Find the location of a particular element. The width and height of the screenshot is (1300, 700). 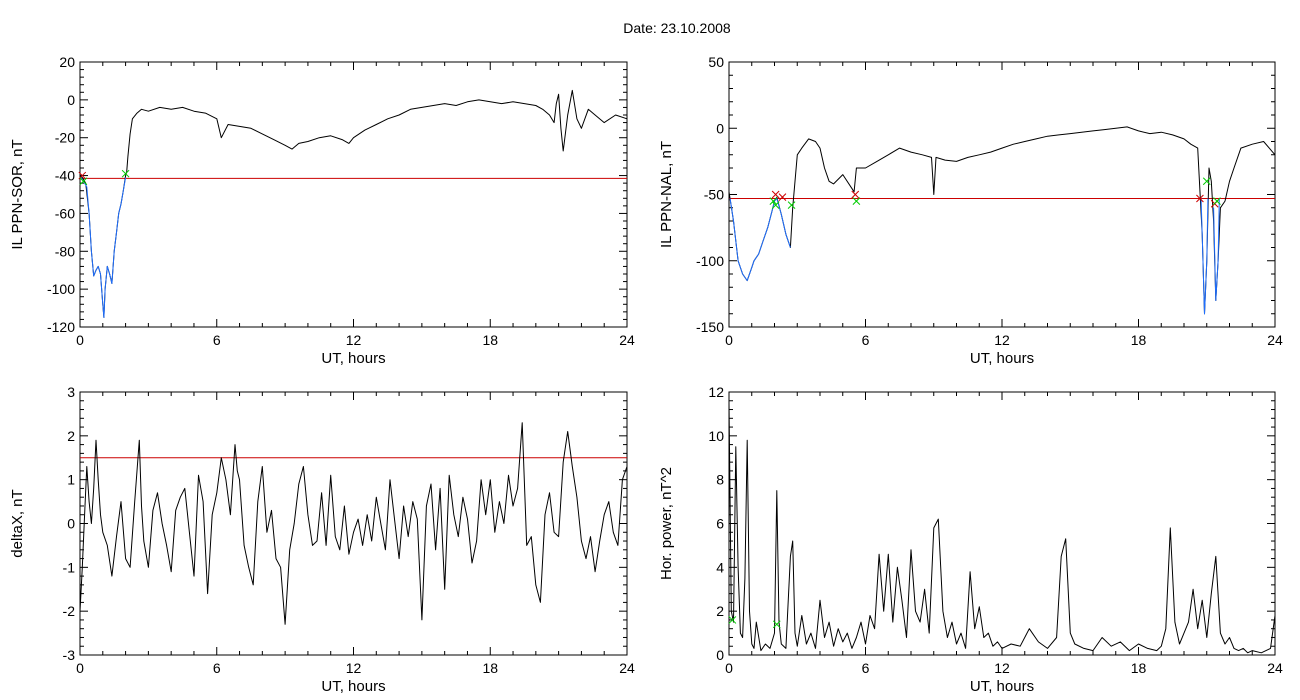

y-tick-label: 12 is located at coordinates (716, 392).